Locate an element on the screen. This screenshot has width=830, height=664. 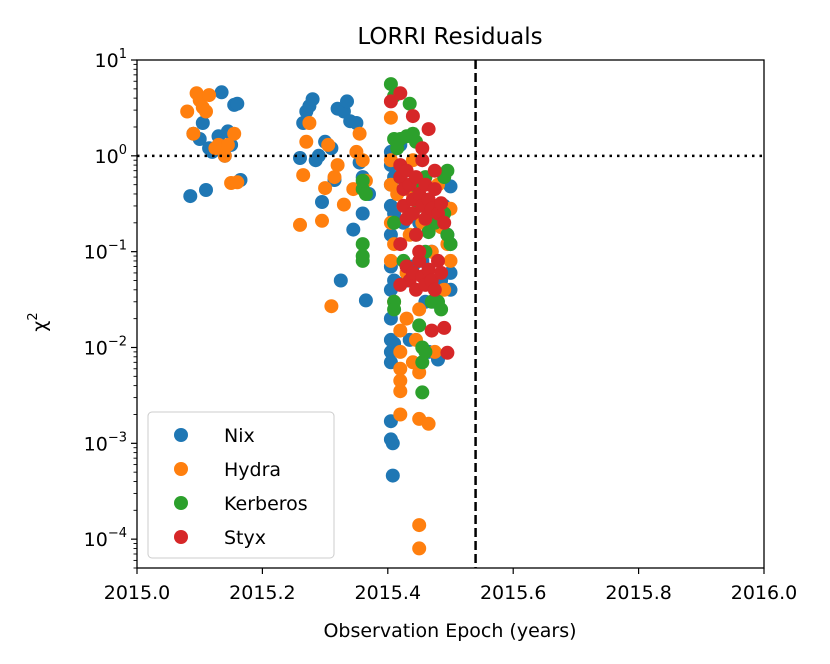
y-axis-title: χ2 is located at coordinates (38, 321).